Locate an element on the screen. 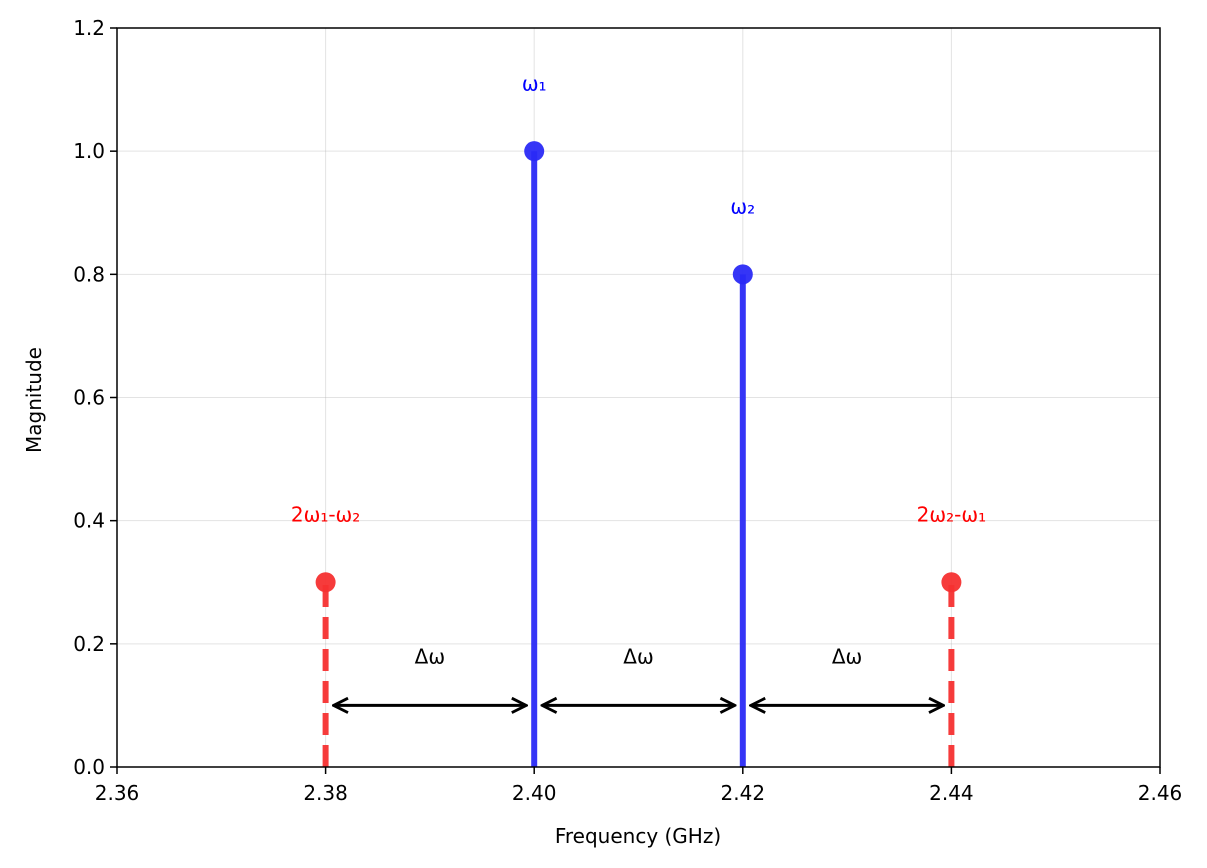 This screenshot has height=868, width=1207. y-tick-label: 0.8 is located at coordinates (89, 274).